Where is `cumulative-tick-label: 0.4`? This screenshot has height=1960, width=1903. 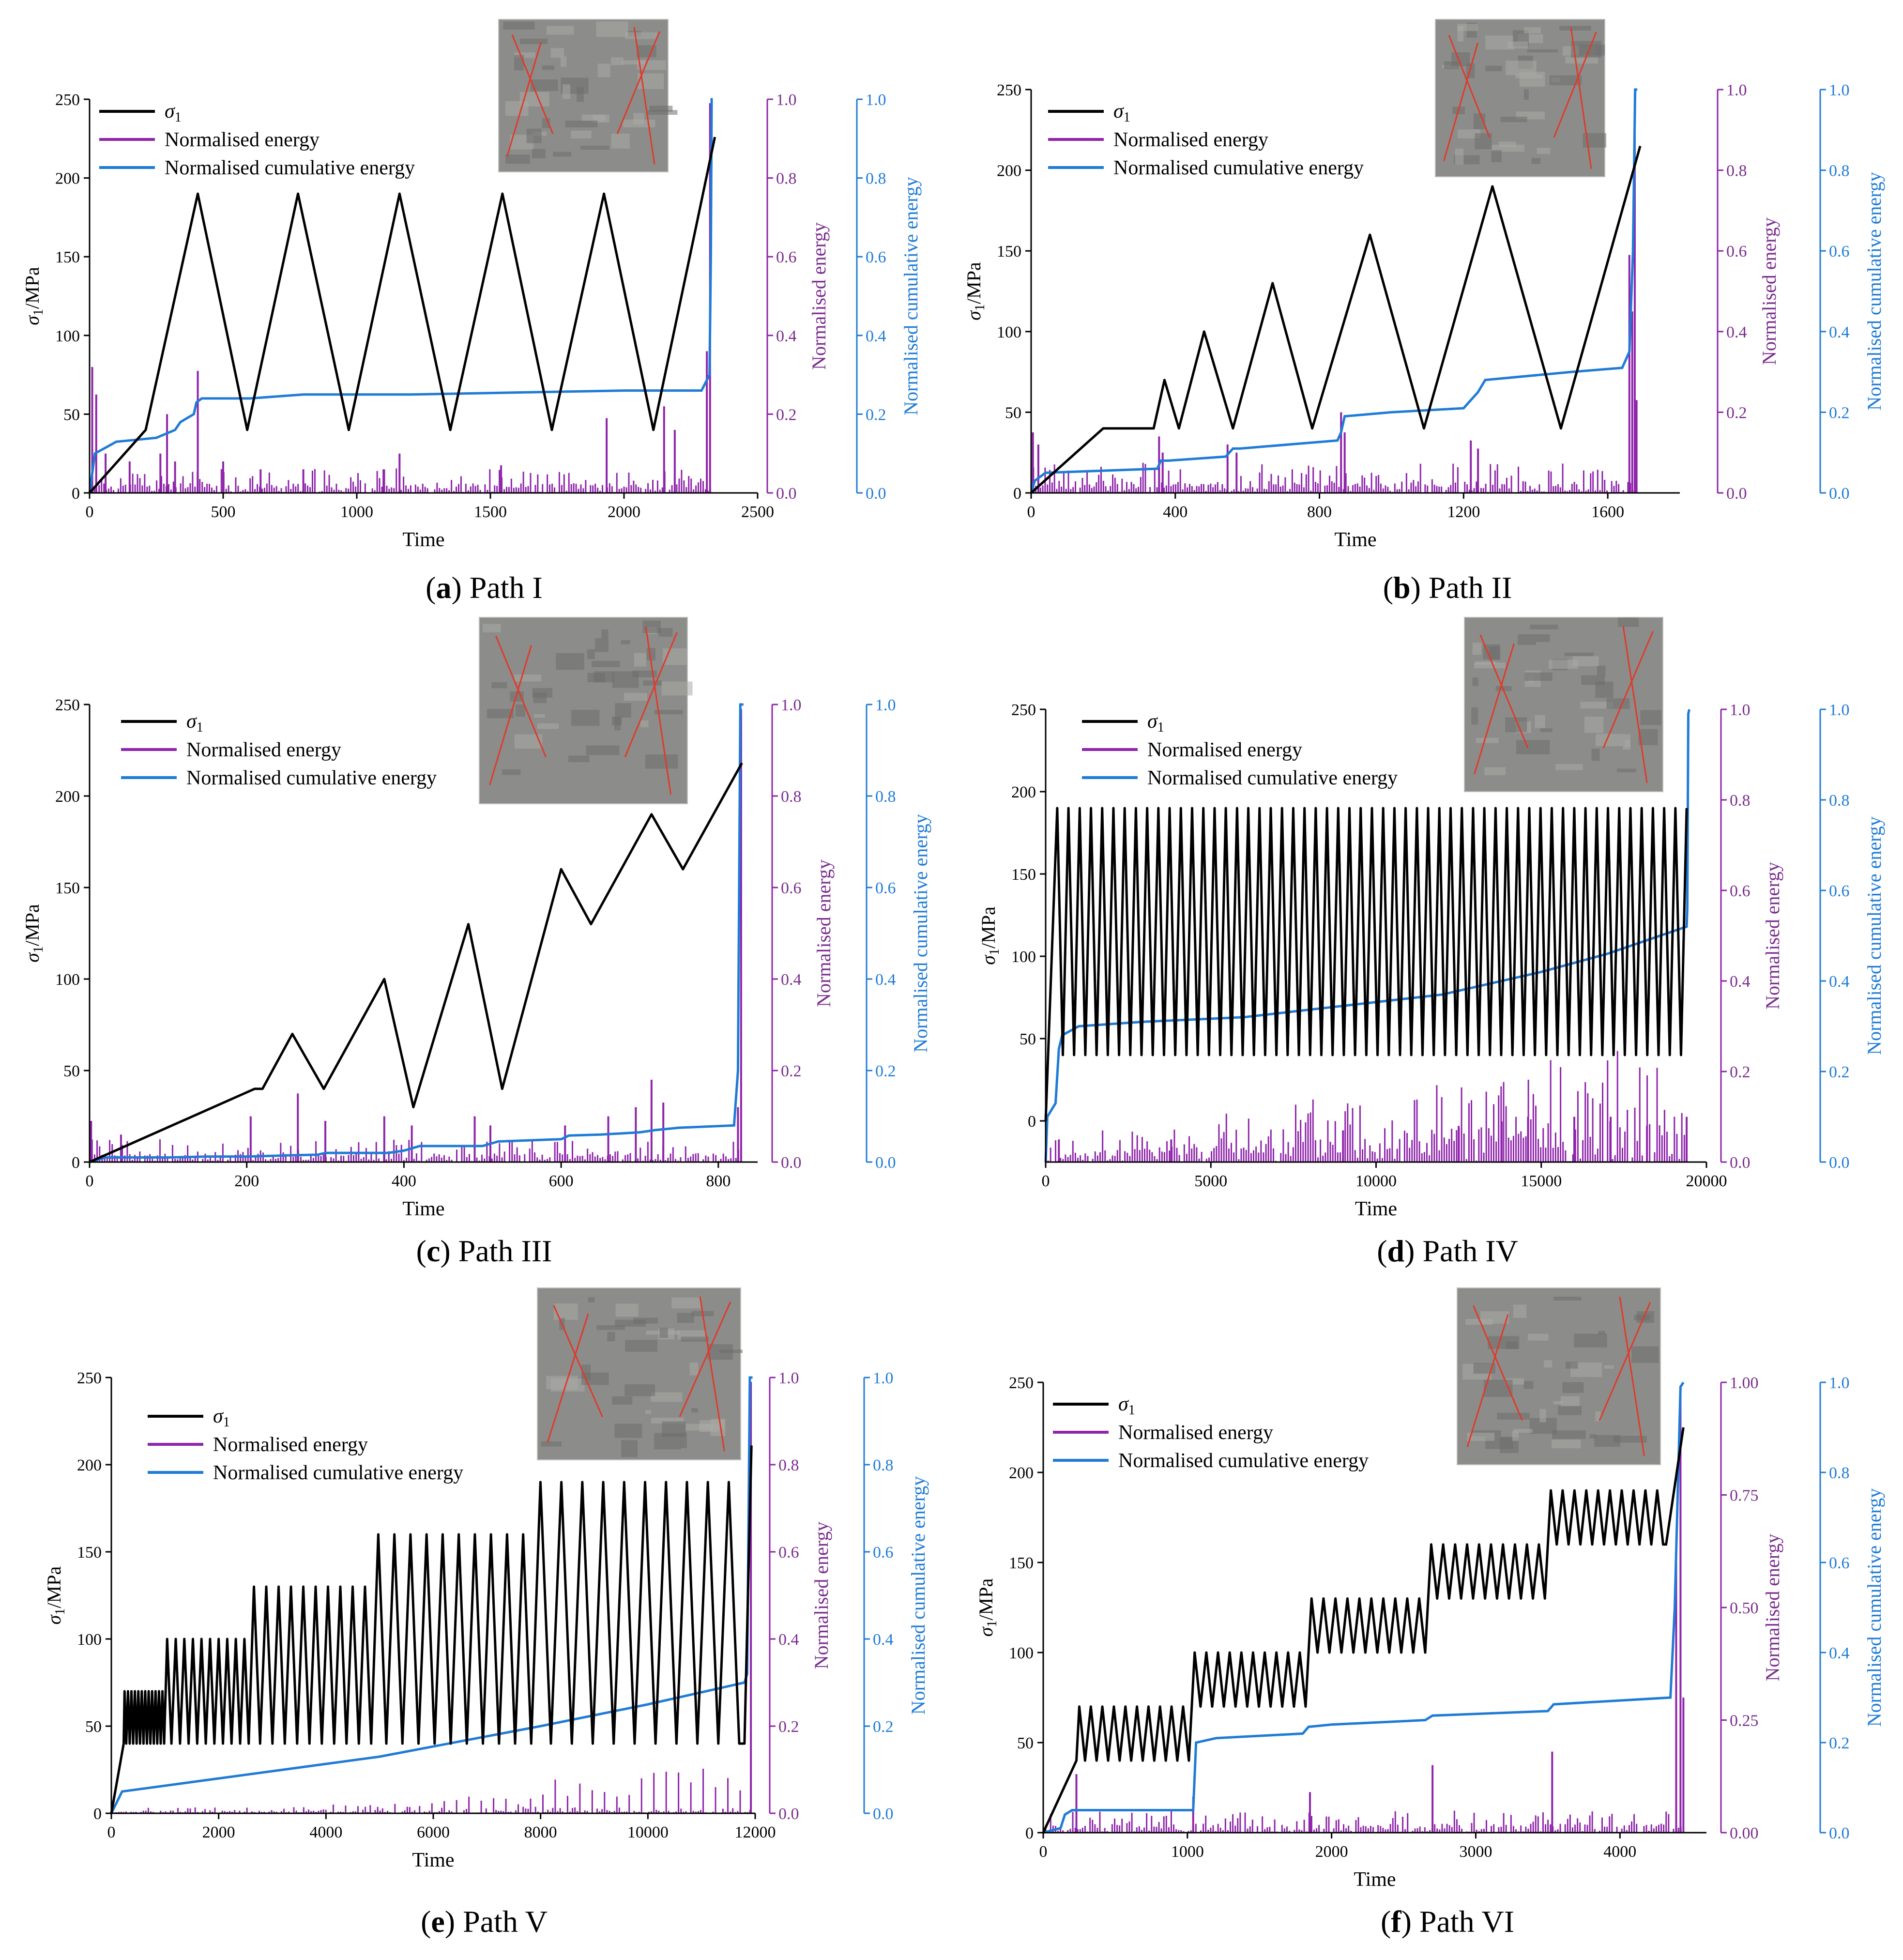
cumulative-tick-label: 0.4 is located at coordinates (876, 336).